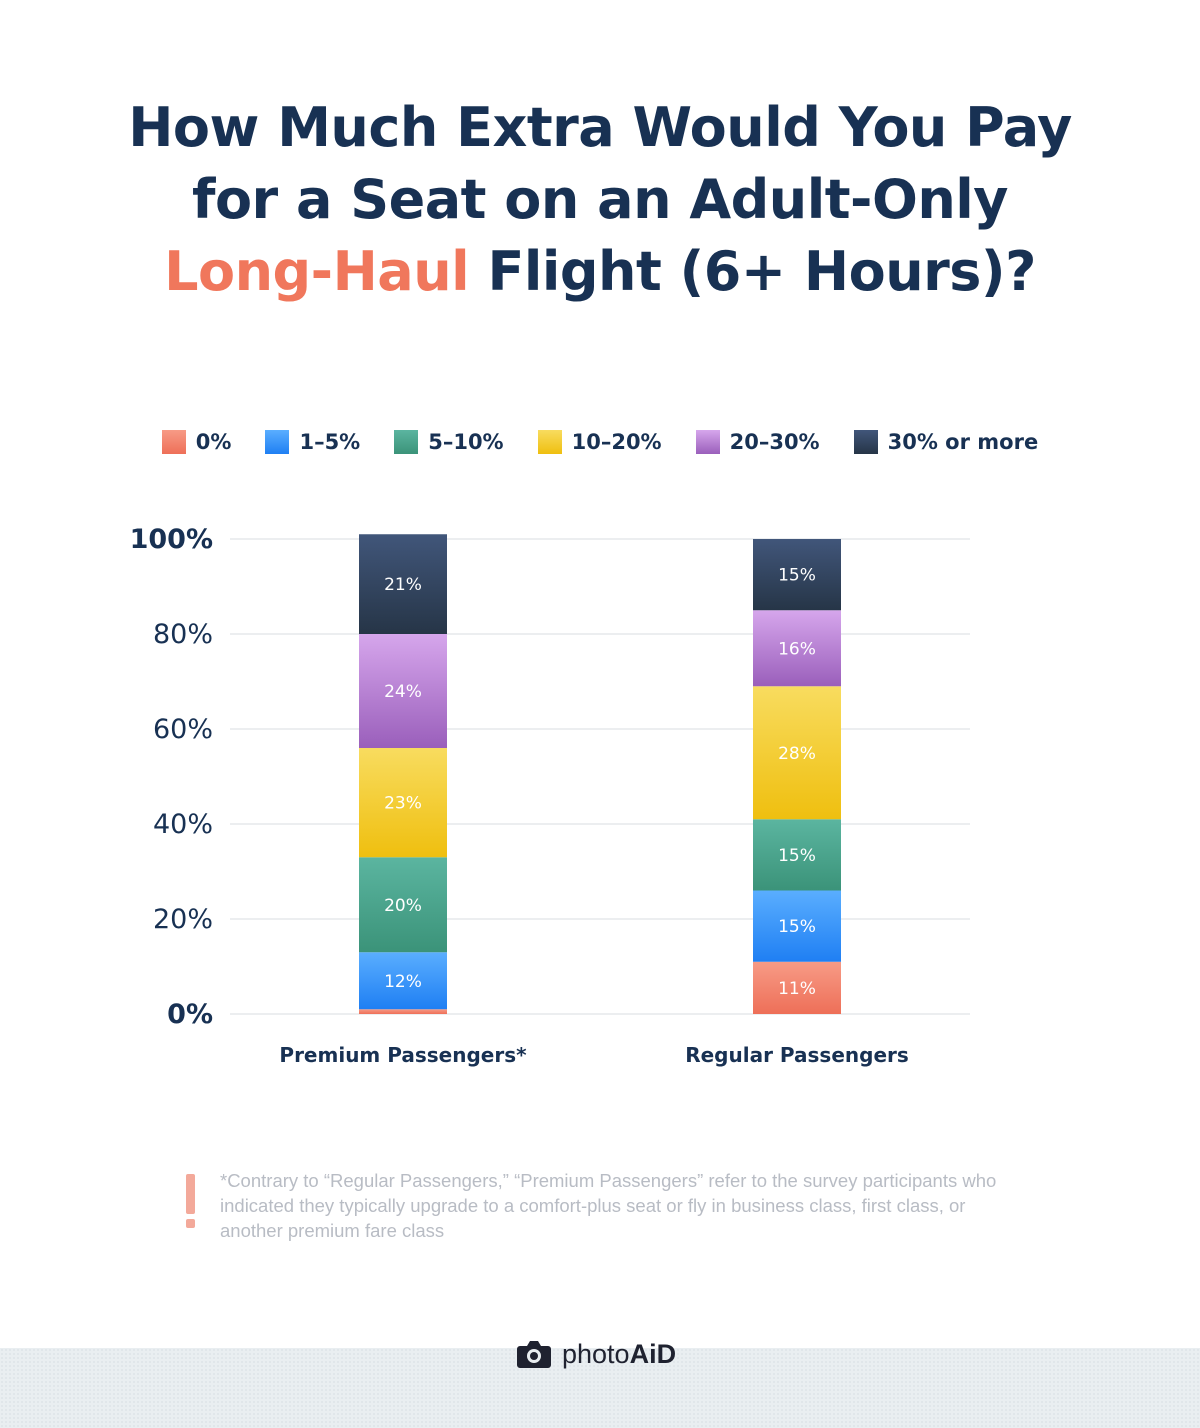 This screenshot has width=1200, height=1428. I want to click on legend: 0% 1–5% 5–10% 10–20% 20–30% 30% or more, so click(600, 442).